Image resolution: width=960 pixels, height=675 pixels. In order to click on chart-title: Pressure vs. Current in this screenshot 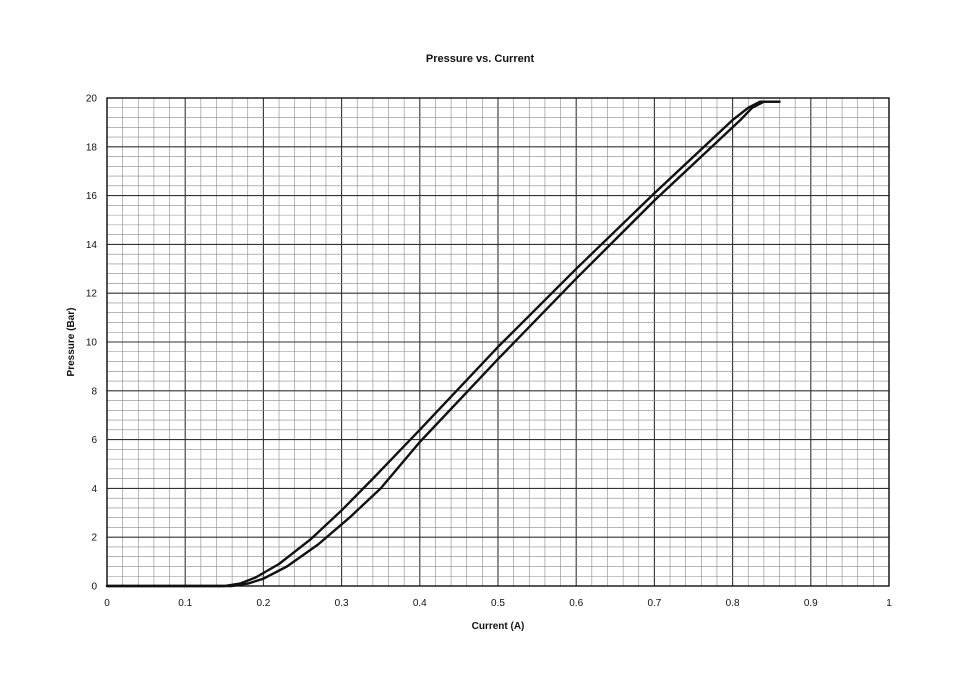, I will do `click(480, 59)`.